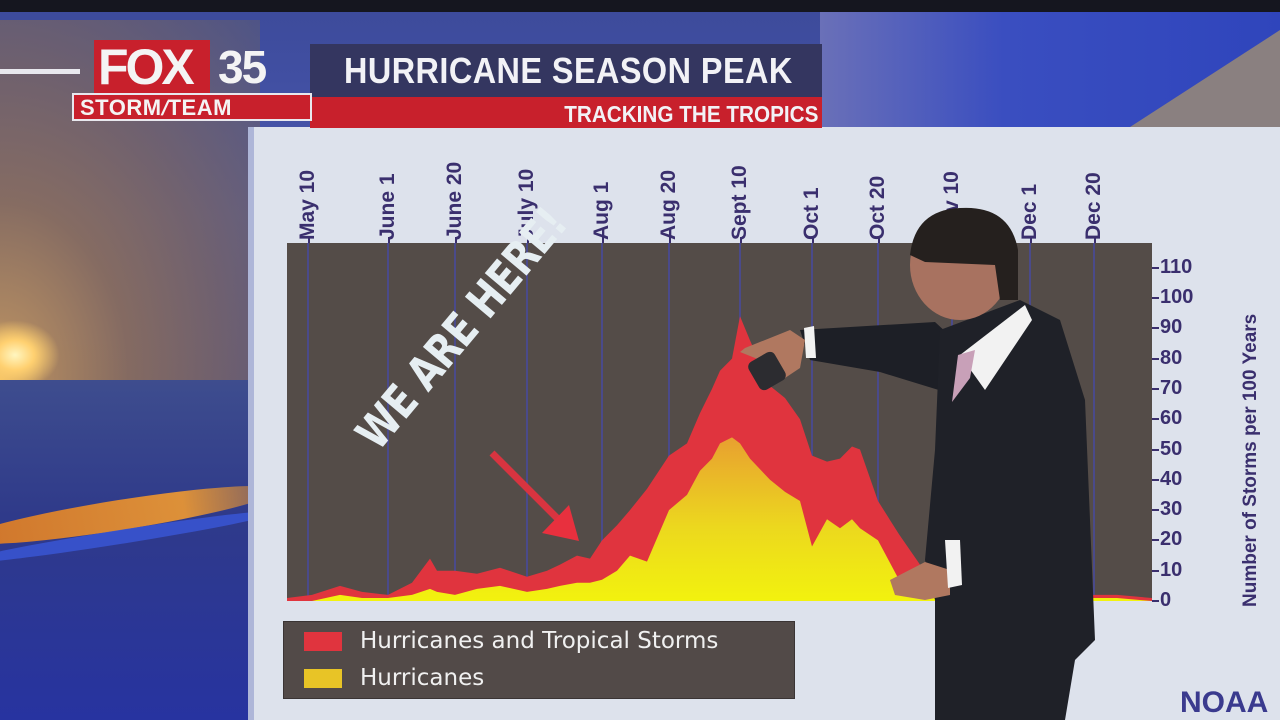 The width and height of the screenshot is (1280, 720). Describe the element at coordinates (323, 678) in the screenshot. I see `yellow-swatch-icon` at that location.